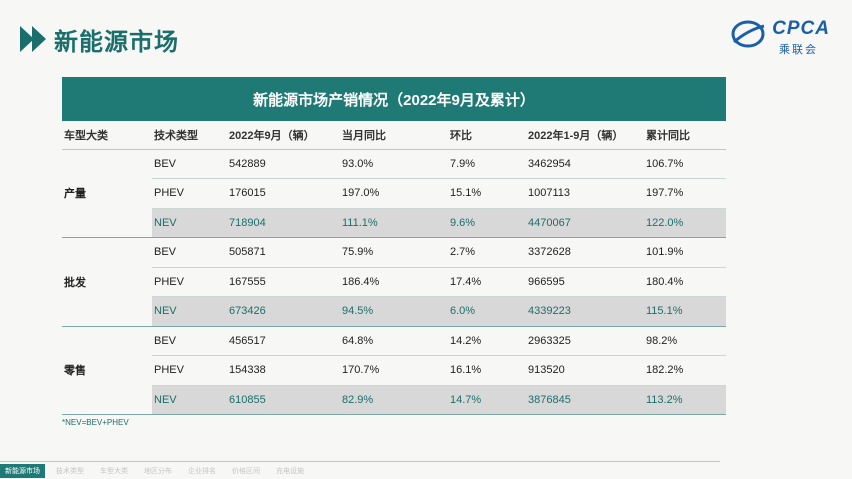  I want to click on divider, so click(360, 461).